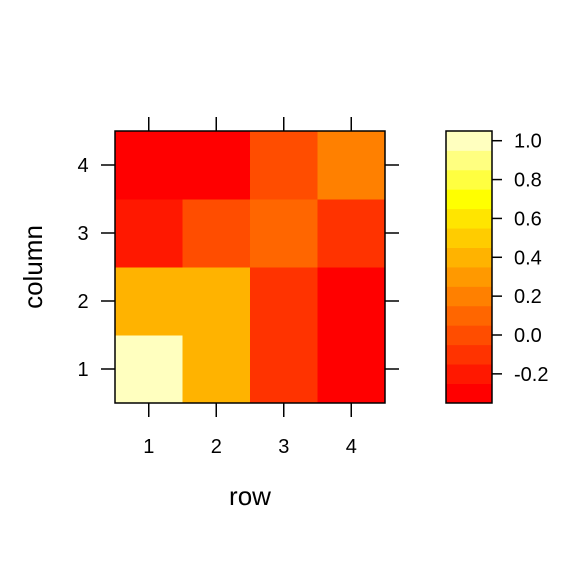 Image resolution: width=576 pixels, height=576 pixels. Describe the element at coordinates (149, 233) in the screenshot. I see `heatmap-cell-r1-c3` at that location.